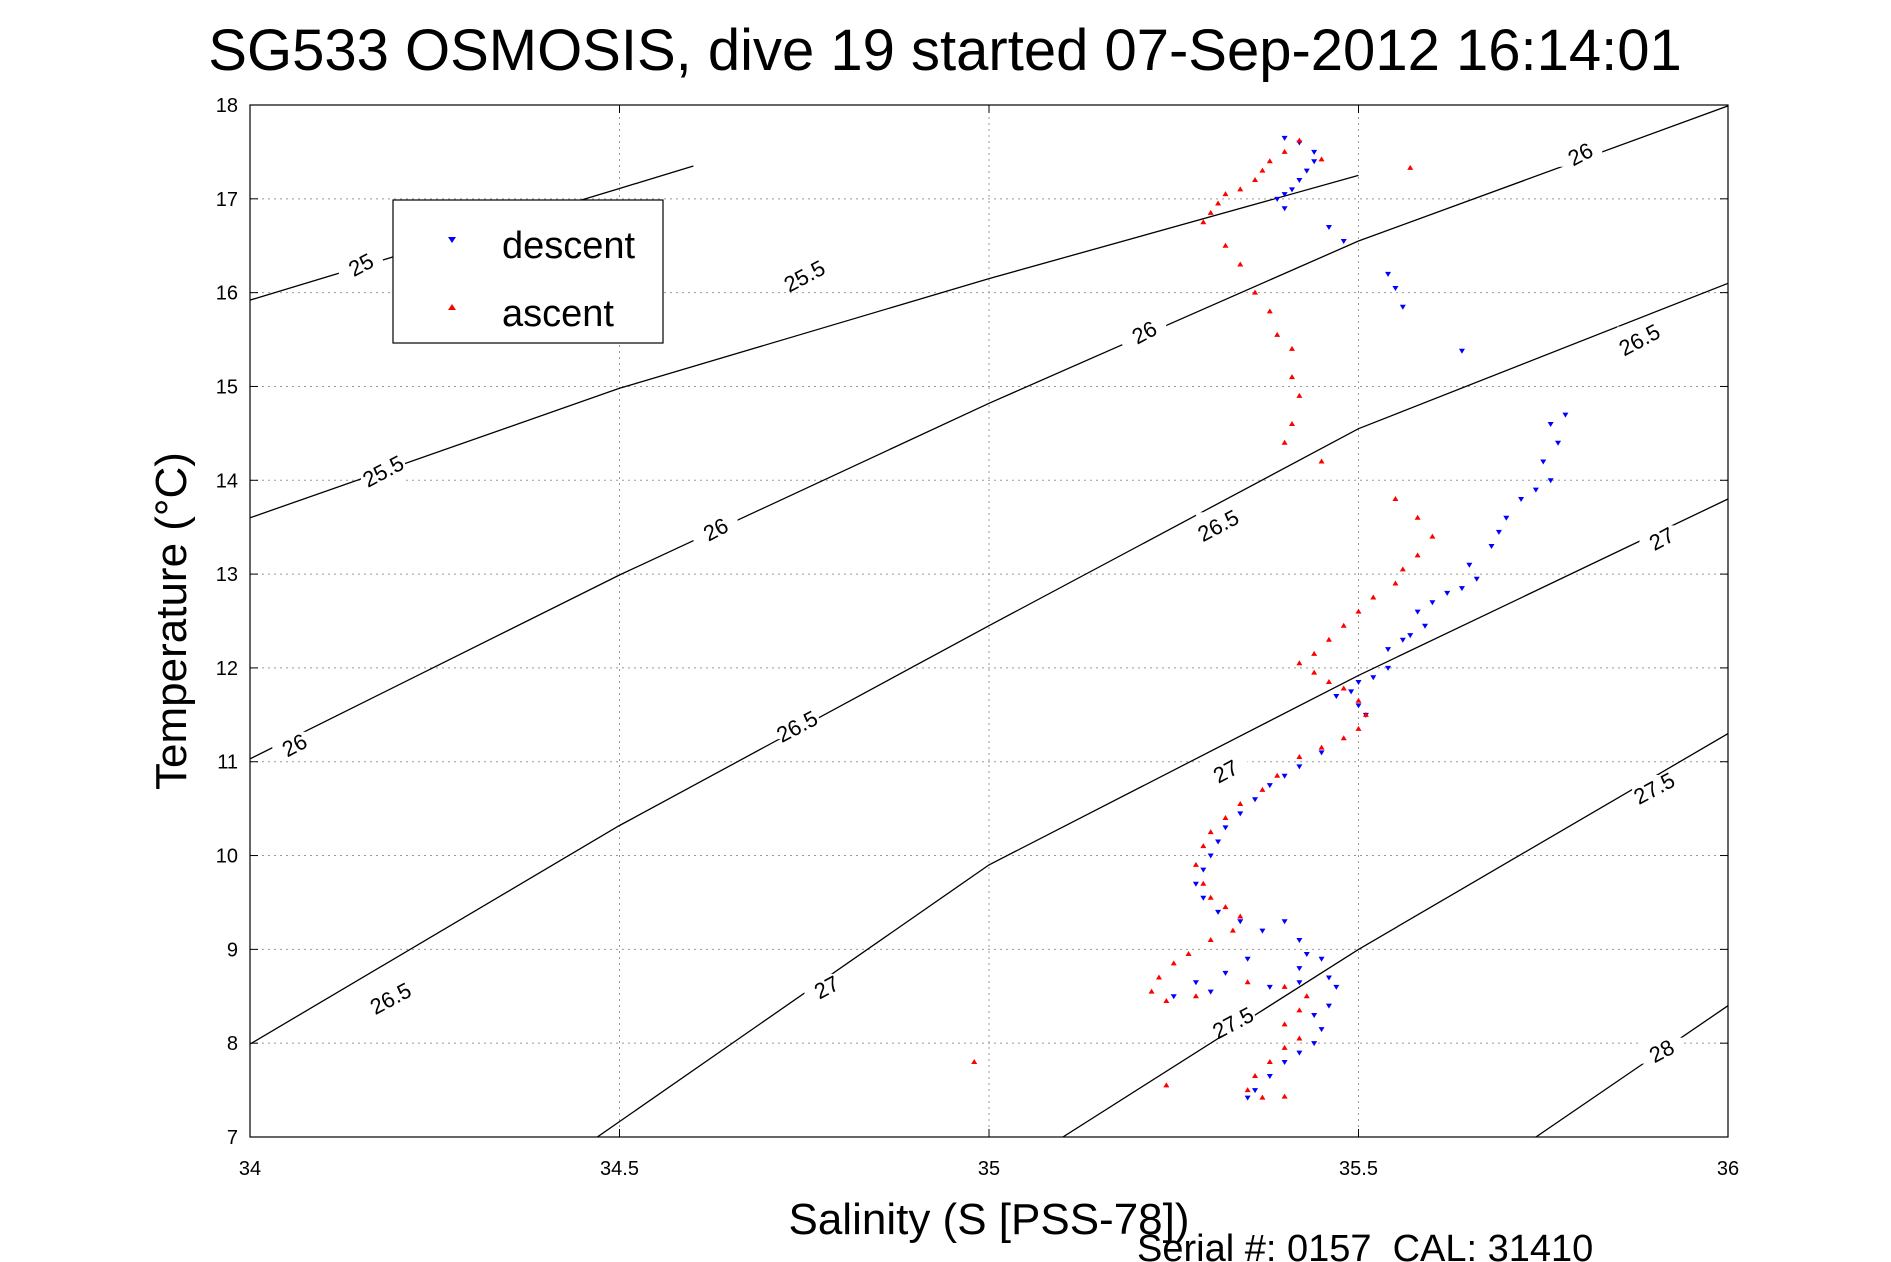 The image size is (1891, 1262). I want to click on x-tick-label: 34, so click(250, 1169).